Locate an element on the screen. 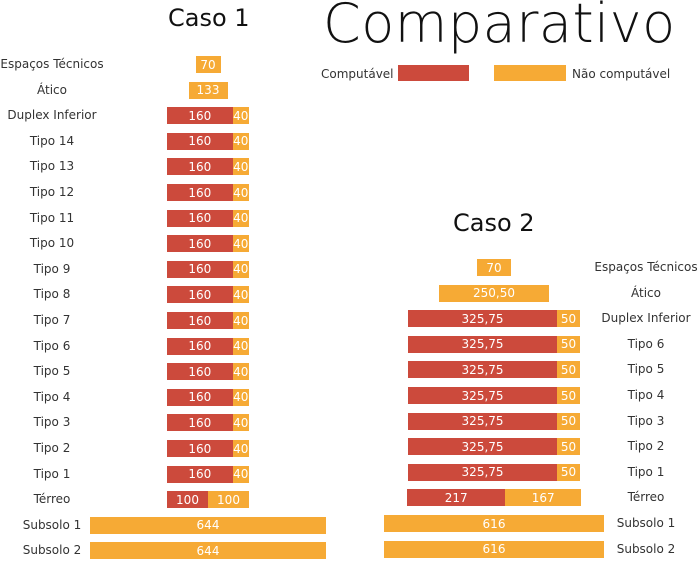 The image size is (700, 563). stacked-bar: 217 167 is located at coordinates (494, 498).